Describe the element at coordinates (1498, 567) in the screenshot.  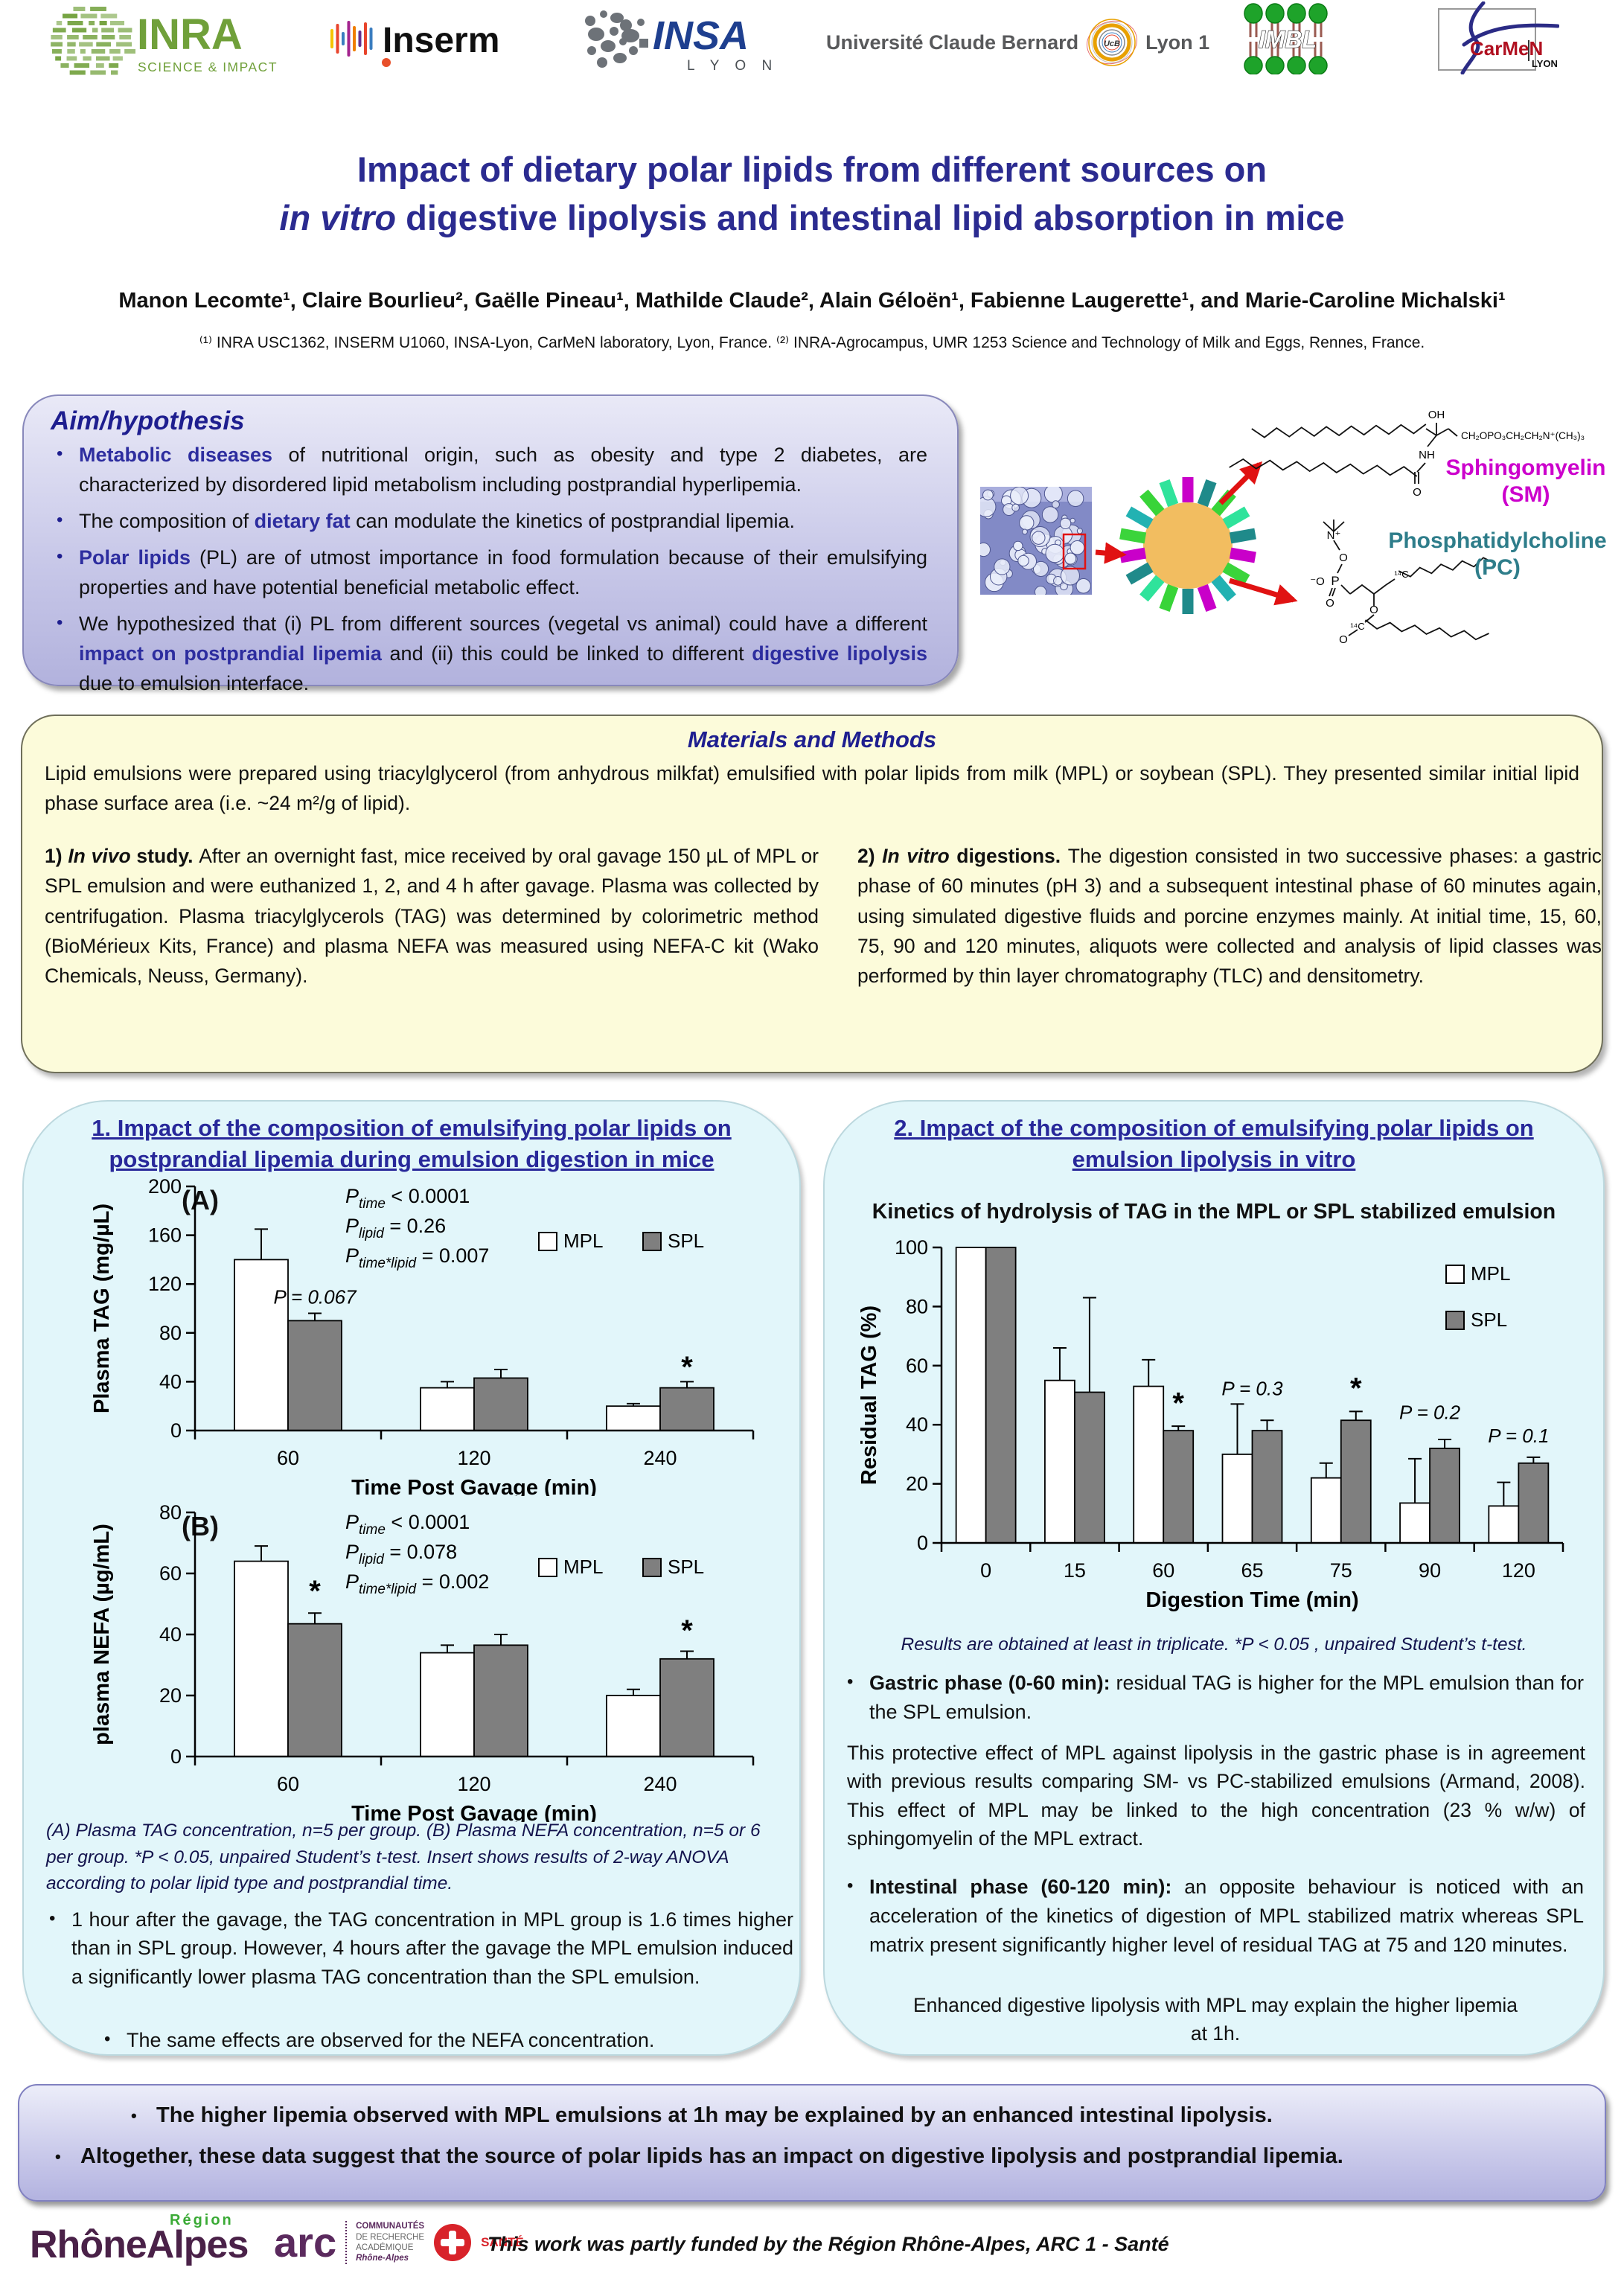
I see `phosphatidylcholine-abbr: (PC)` at that location.